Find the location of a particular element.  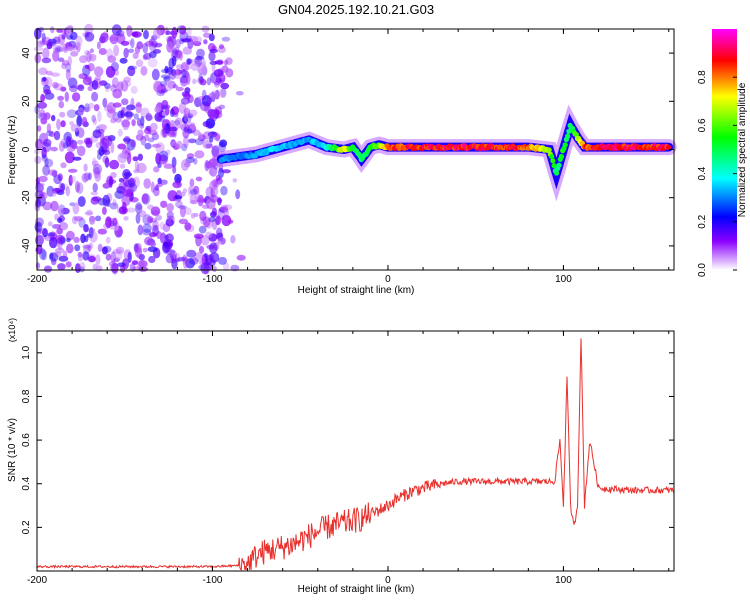

colorbar-tick-label: 0.8 is located at coordinates (702, 77).